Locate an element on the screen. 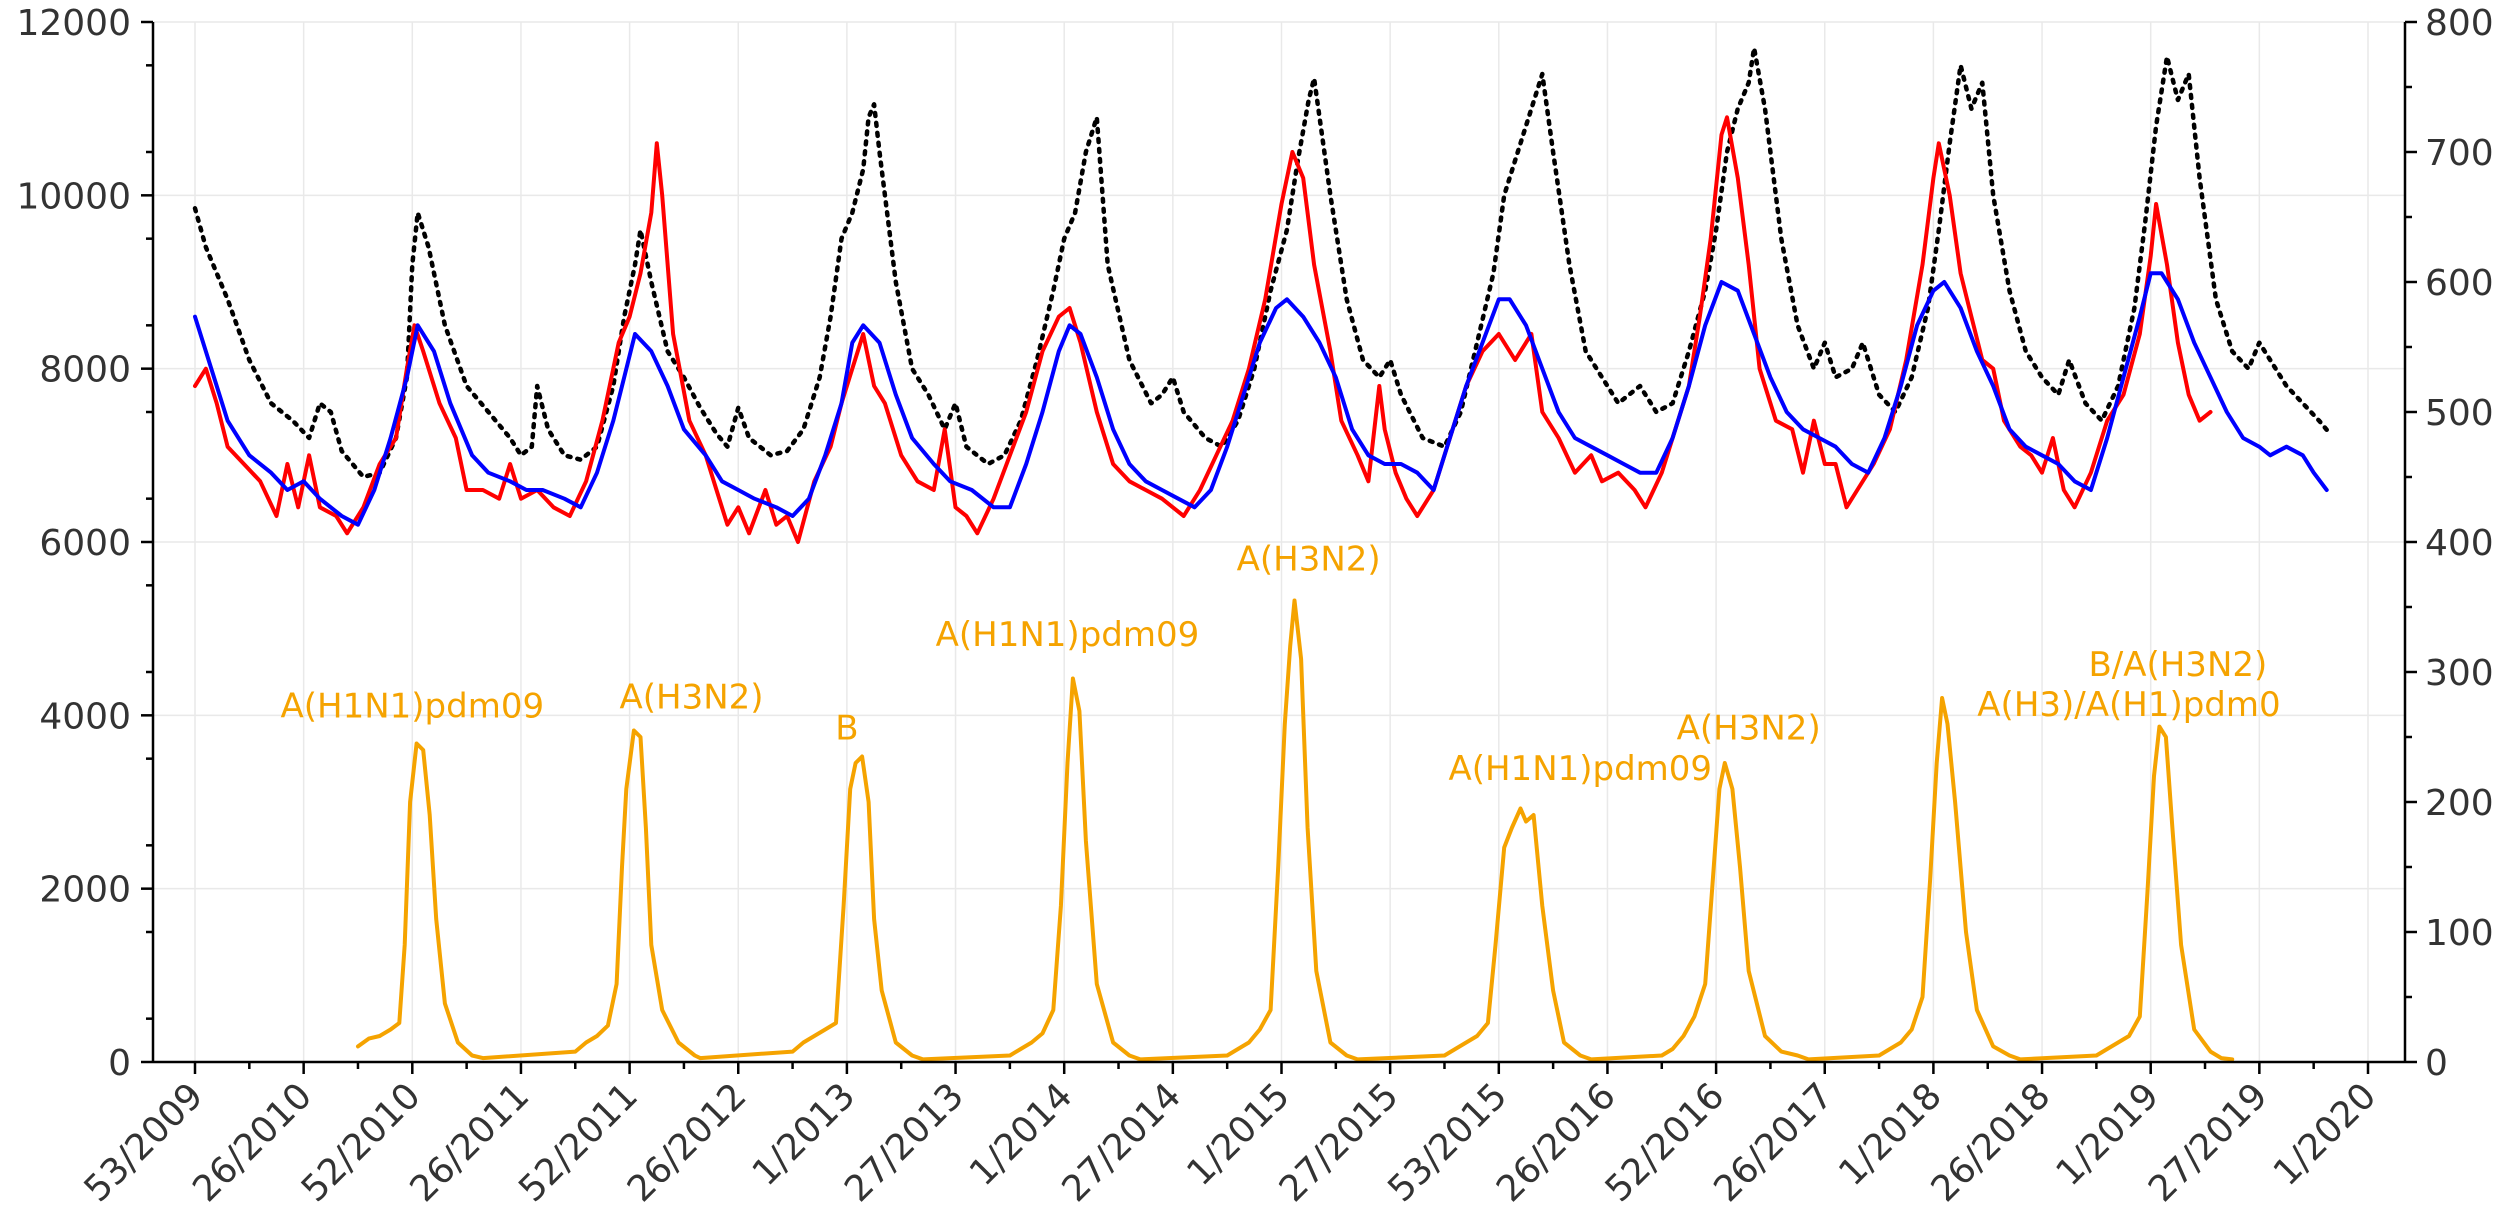  y-left-tick-label: 4000 is located at coordinates (85, 716).